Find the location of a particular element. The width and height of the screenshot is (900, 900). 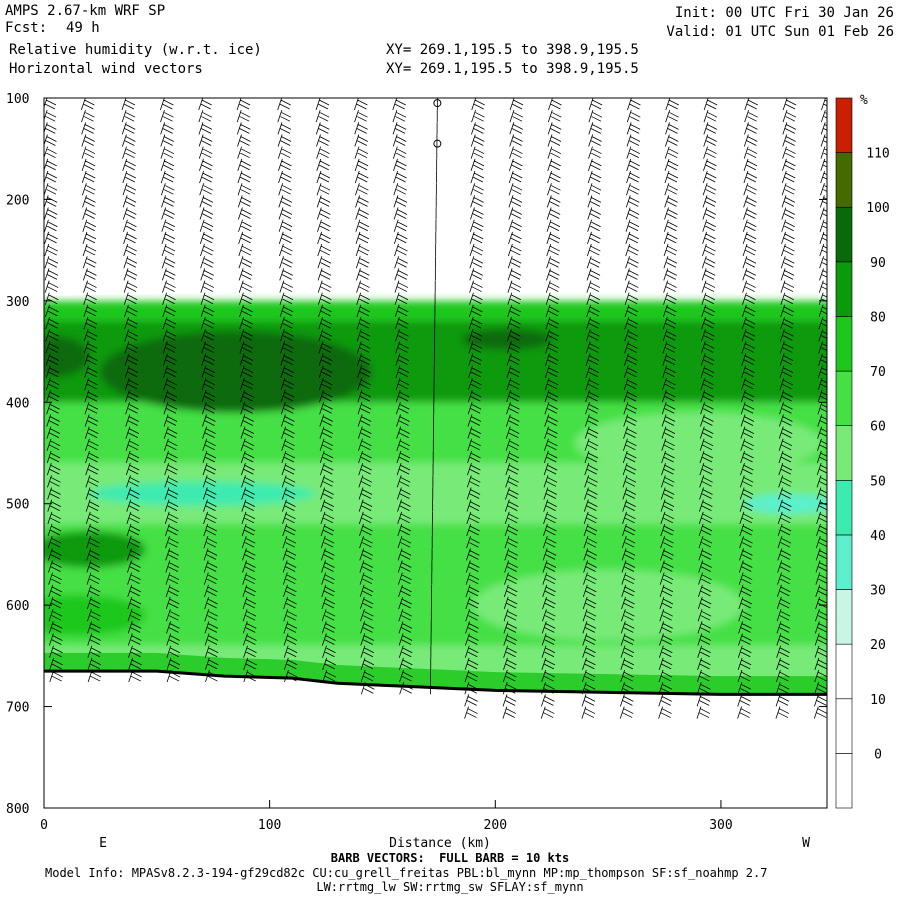

colorbar-level-label: 80 is located at coordinates (878, 317).